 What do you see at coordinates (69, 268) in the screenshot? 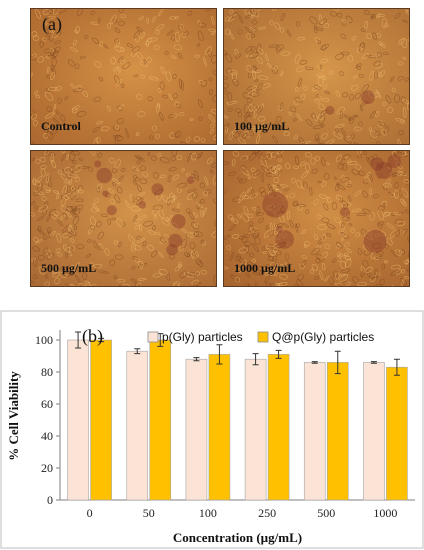
I see `micrograph-label: 500 µg/mL` at bounding box center [69, 268].